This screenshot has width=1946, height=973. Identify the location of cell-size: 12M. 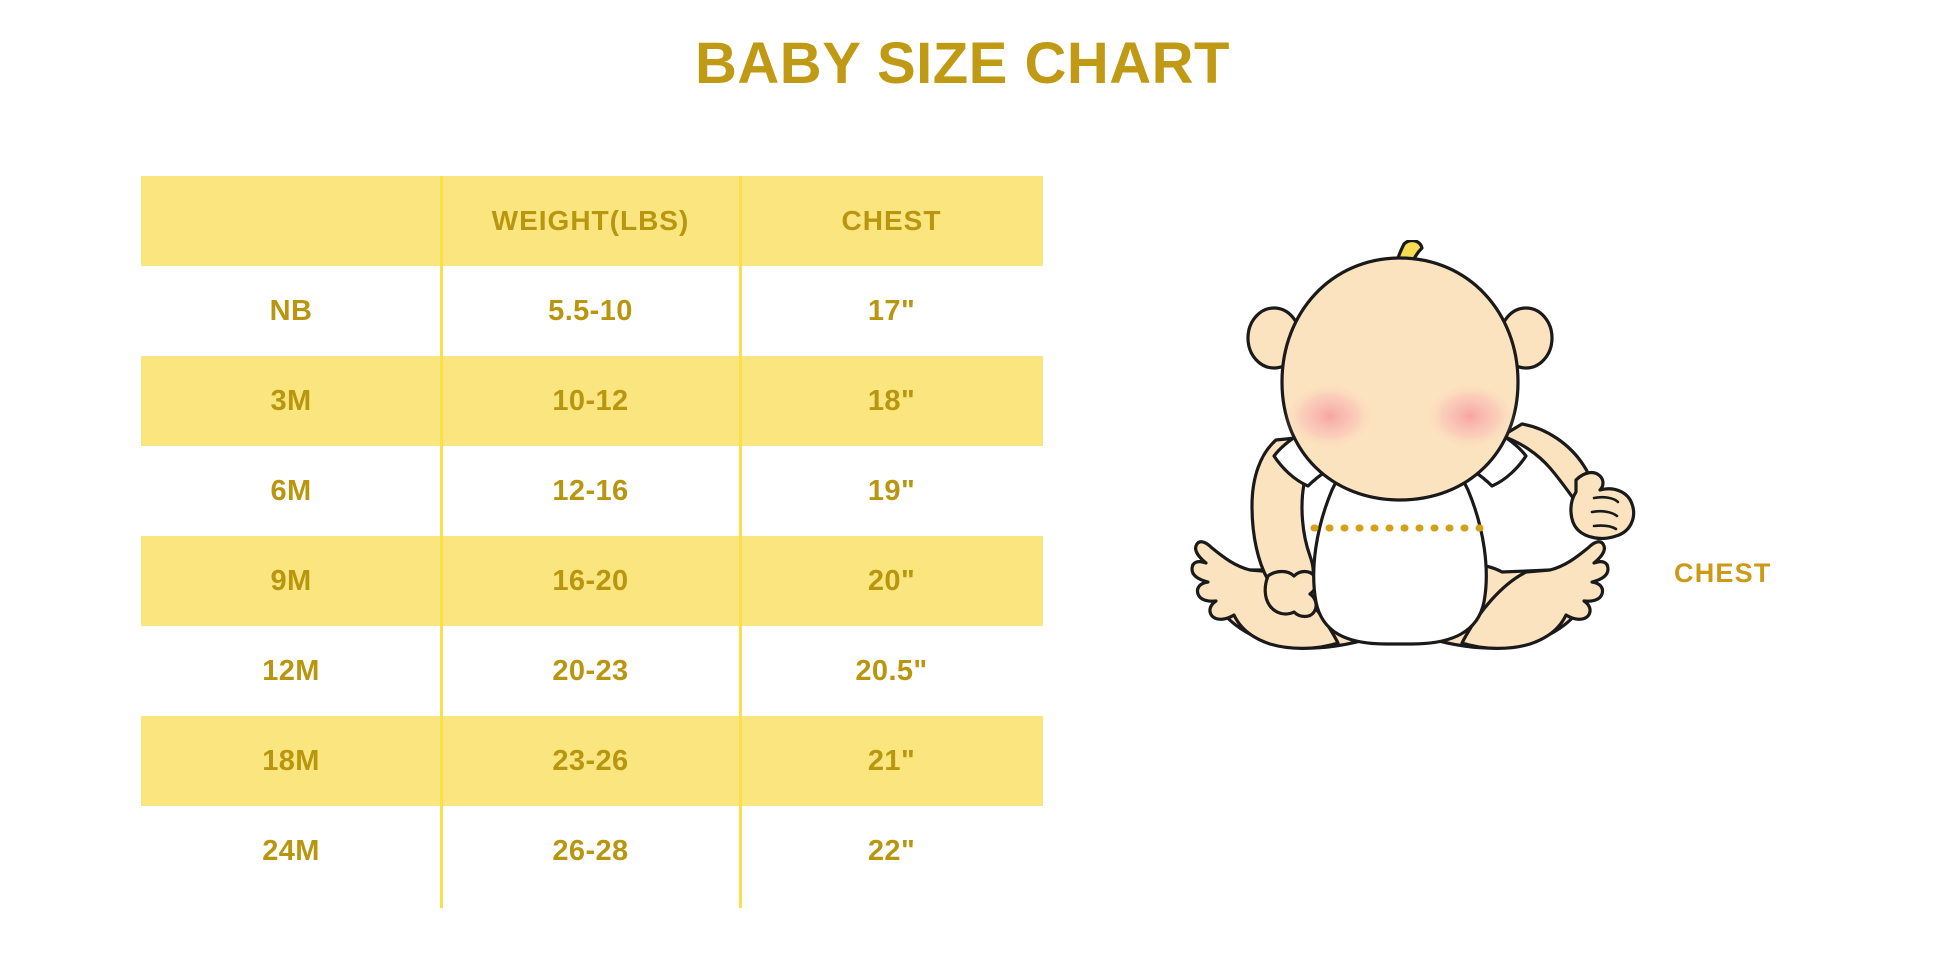
(291, 671).